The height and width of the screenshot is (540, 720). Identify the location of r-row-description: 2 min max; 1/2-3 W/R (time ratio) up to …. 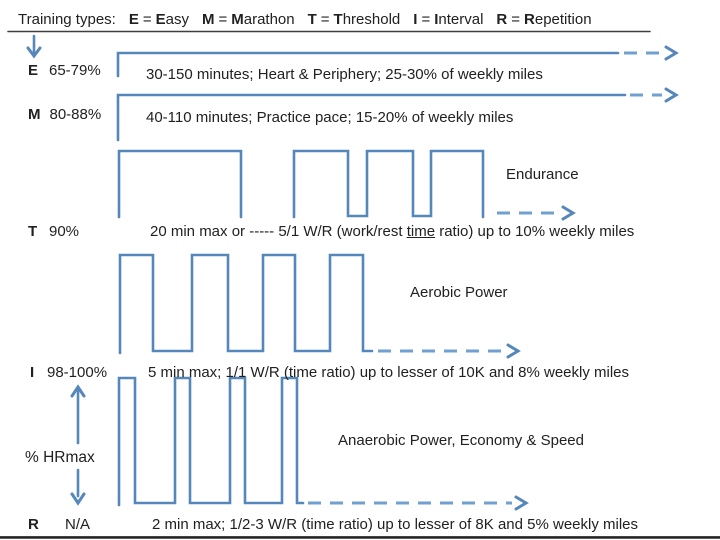
(395, 524).